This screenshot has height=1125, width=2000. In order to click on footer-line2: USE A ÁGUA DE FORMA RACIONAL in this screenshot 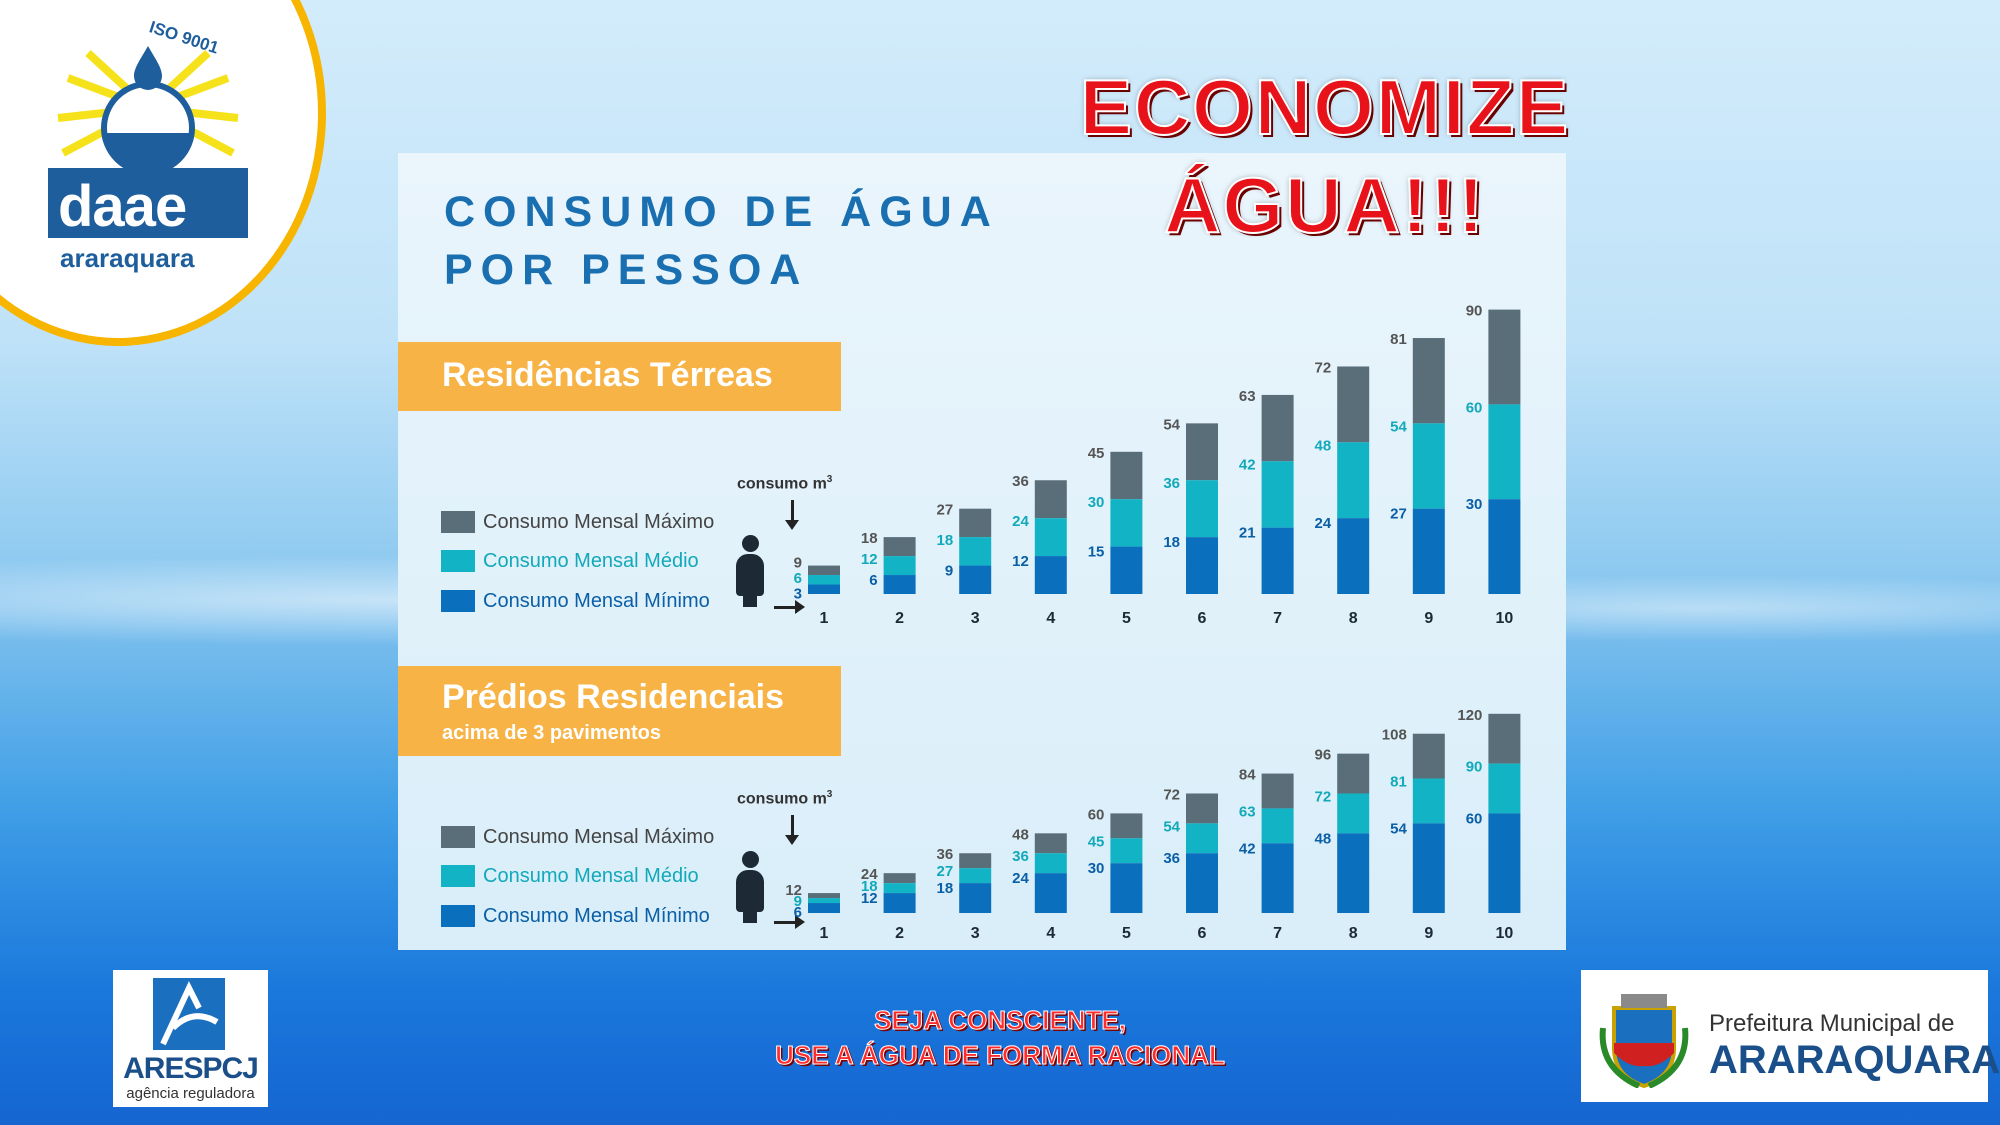, I will do `click(1000, 1055)`.